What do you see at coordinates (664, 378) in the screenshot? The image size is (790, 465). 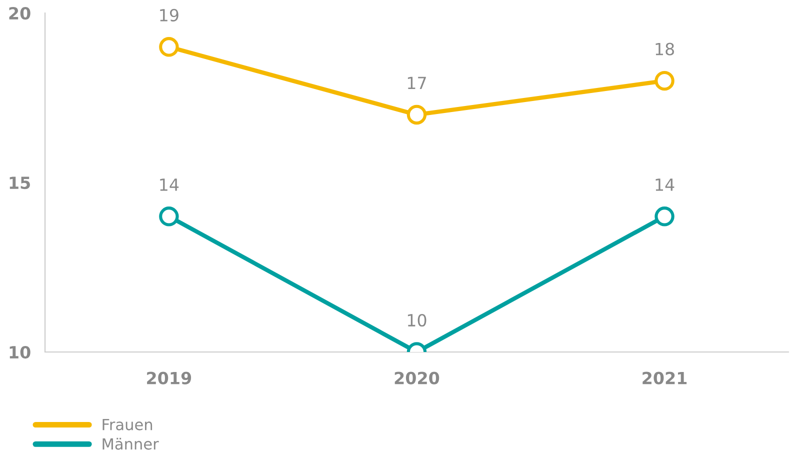 I see `x-tick-label: 2021` at bounding box center [664, 378].